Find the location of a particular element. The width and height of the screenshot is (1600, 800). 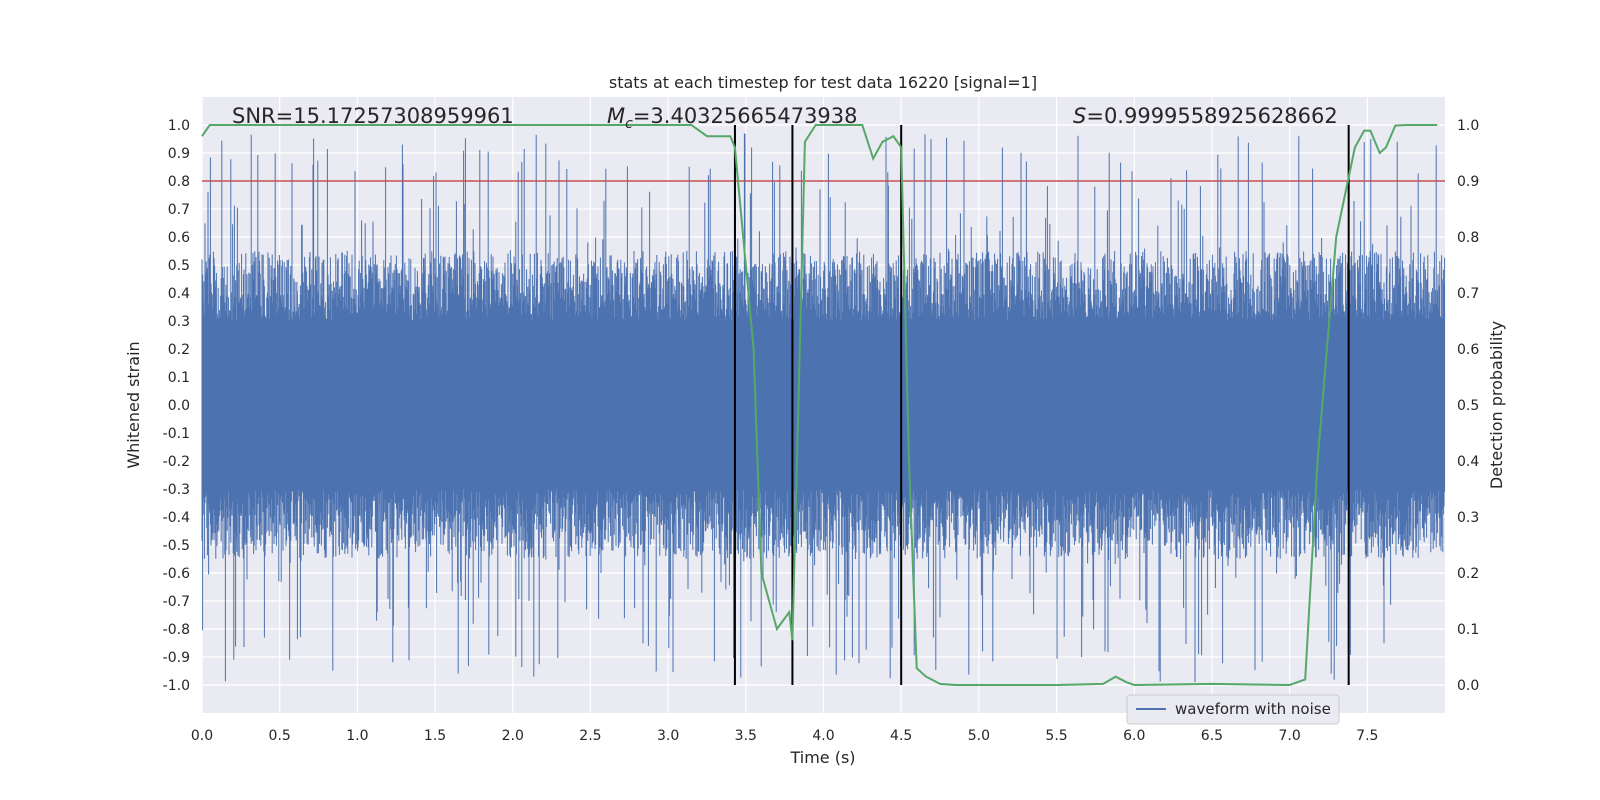

y-tick-label: 0.7 is located at coordinates (179, 210).